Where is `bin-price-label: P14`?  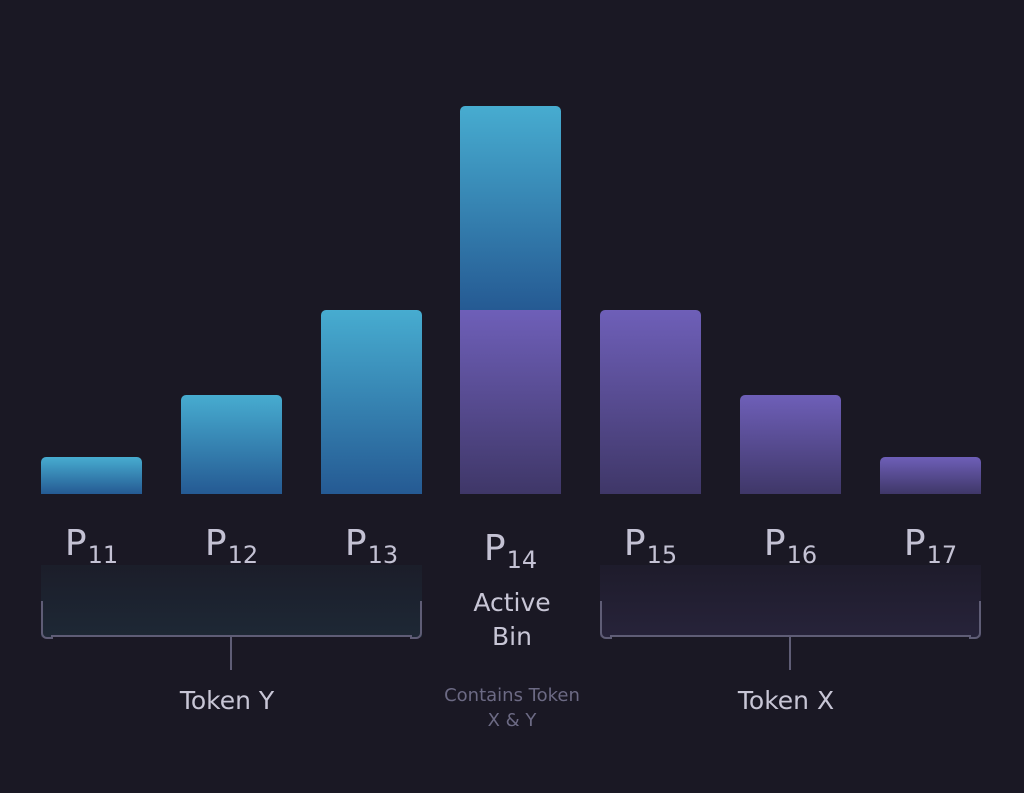 bin-price-label: P14 is located at coordinates (510, 554).